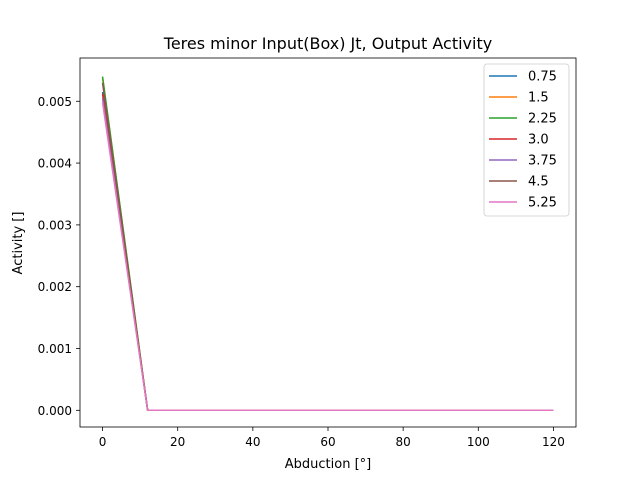 This screenshot has height=480, width=640. What do you see at coordinates (538, 182) in the screenshot?
I see `legend-label: 4.5` at bounding box center [538, 182].